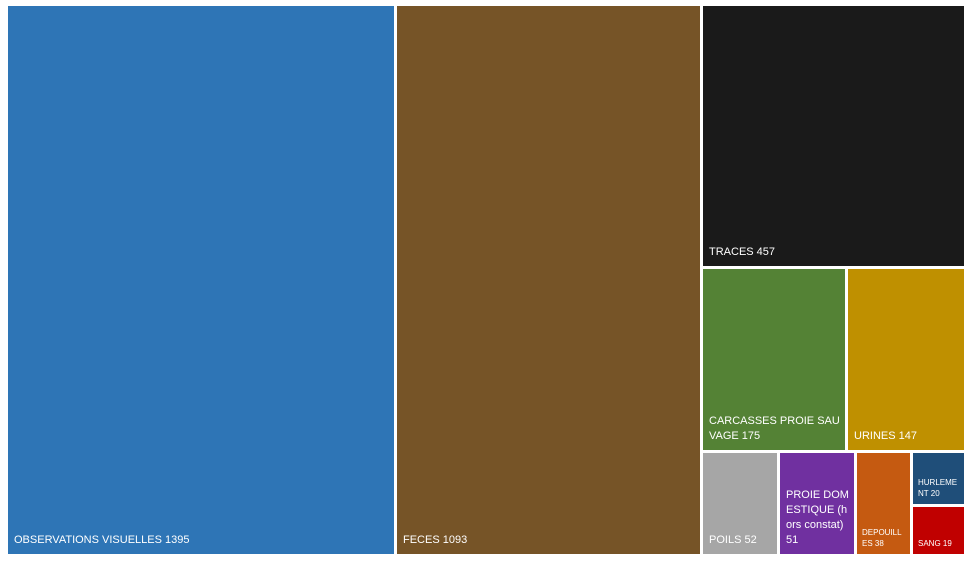  Describe the element at coordinates (774, 359) in the screenshot. I see `treemap-tile-carcasses-proie-sauvage: CARCASSES PROIE SAUVAGE 175` at that location.